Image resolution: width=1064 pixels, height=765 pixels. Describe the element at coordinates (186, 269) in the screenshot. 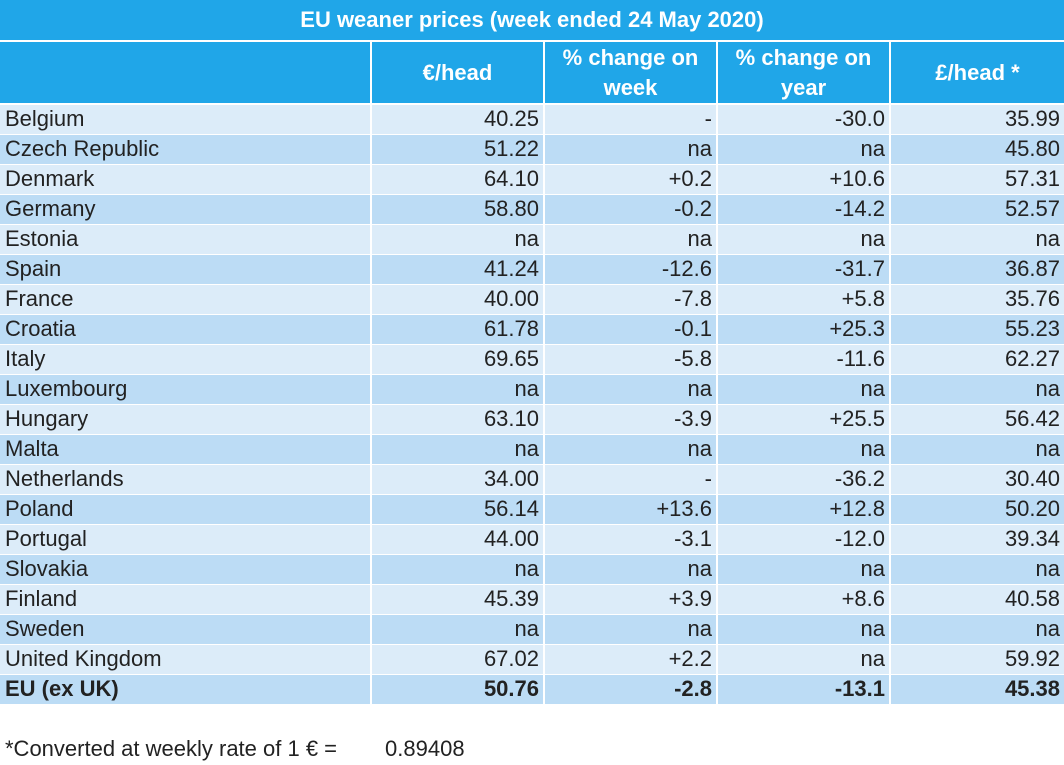

I see `cell-country: Spain` at that location.